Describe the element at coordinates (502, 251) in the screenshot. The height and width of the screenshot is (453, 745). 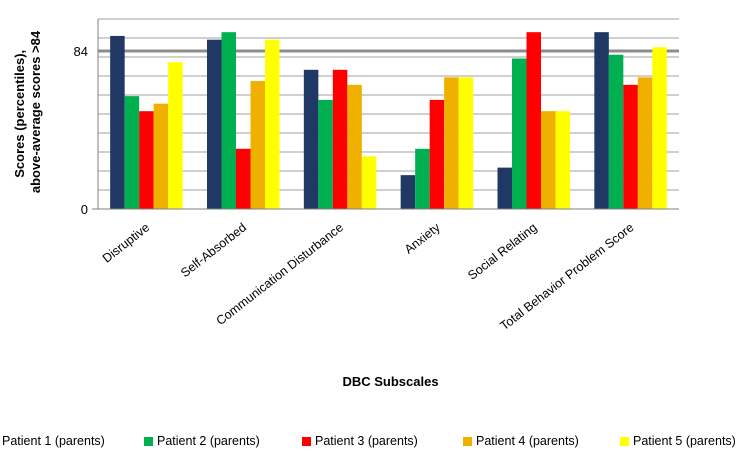
I see `x-category-label: Social Relating` at that location.